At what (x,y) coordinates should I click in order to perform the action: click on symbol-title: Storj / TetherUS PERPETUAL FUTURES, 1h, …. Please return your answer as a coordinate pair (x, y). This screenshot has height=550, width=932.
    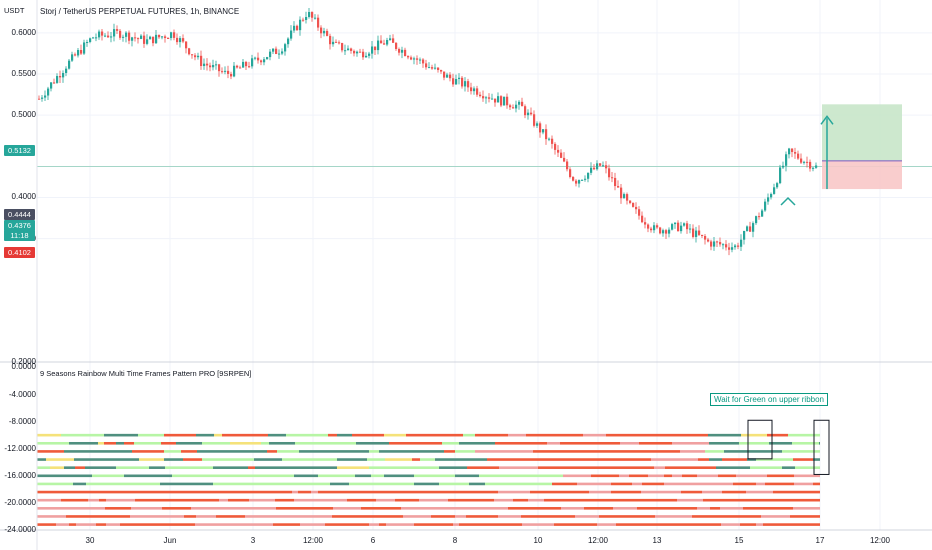
    Looking at the image, I should click on (140, 11).